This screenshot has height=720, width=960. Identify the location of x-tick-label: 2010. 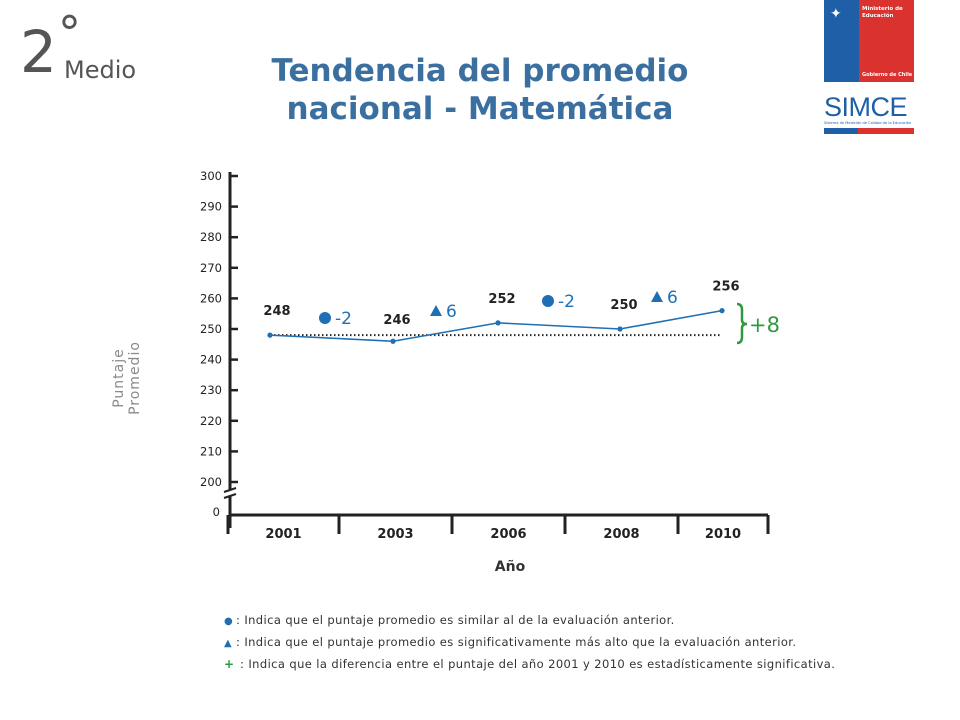
(723, 534).